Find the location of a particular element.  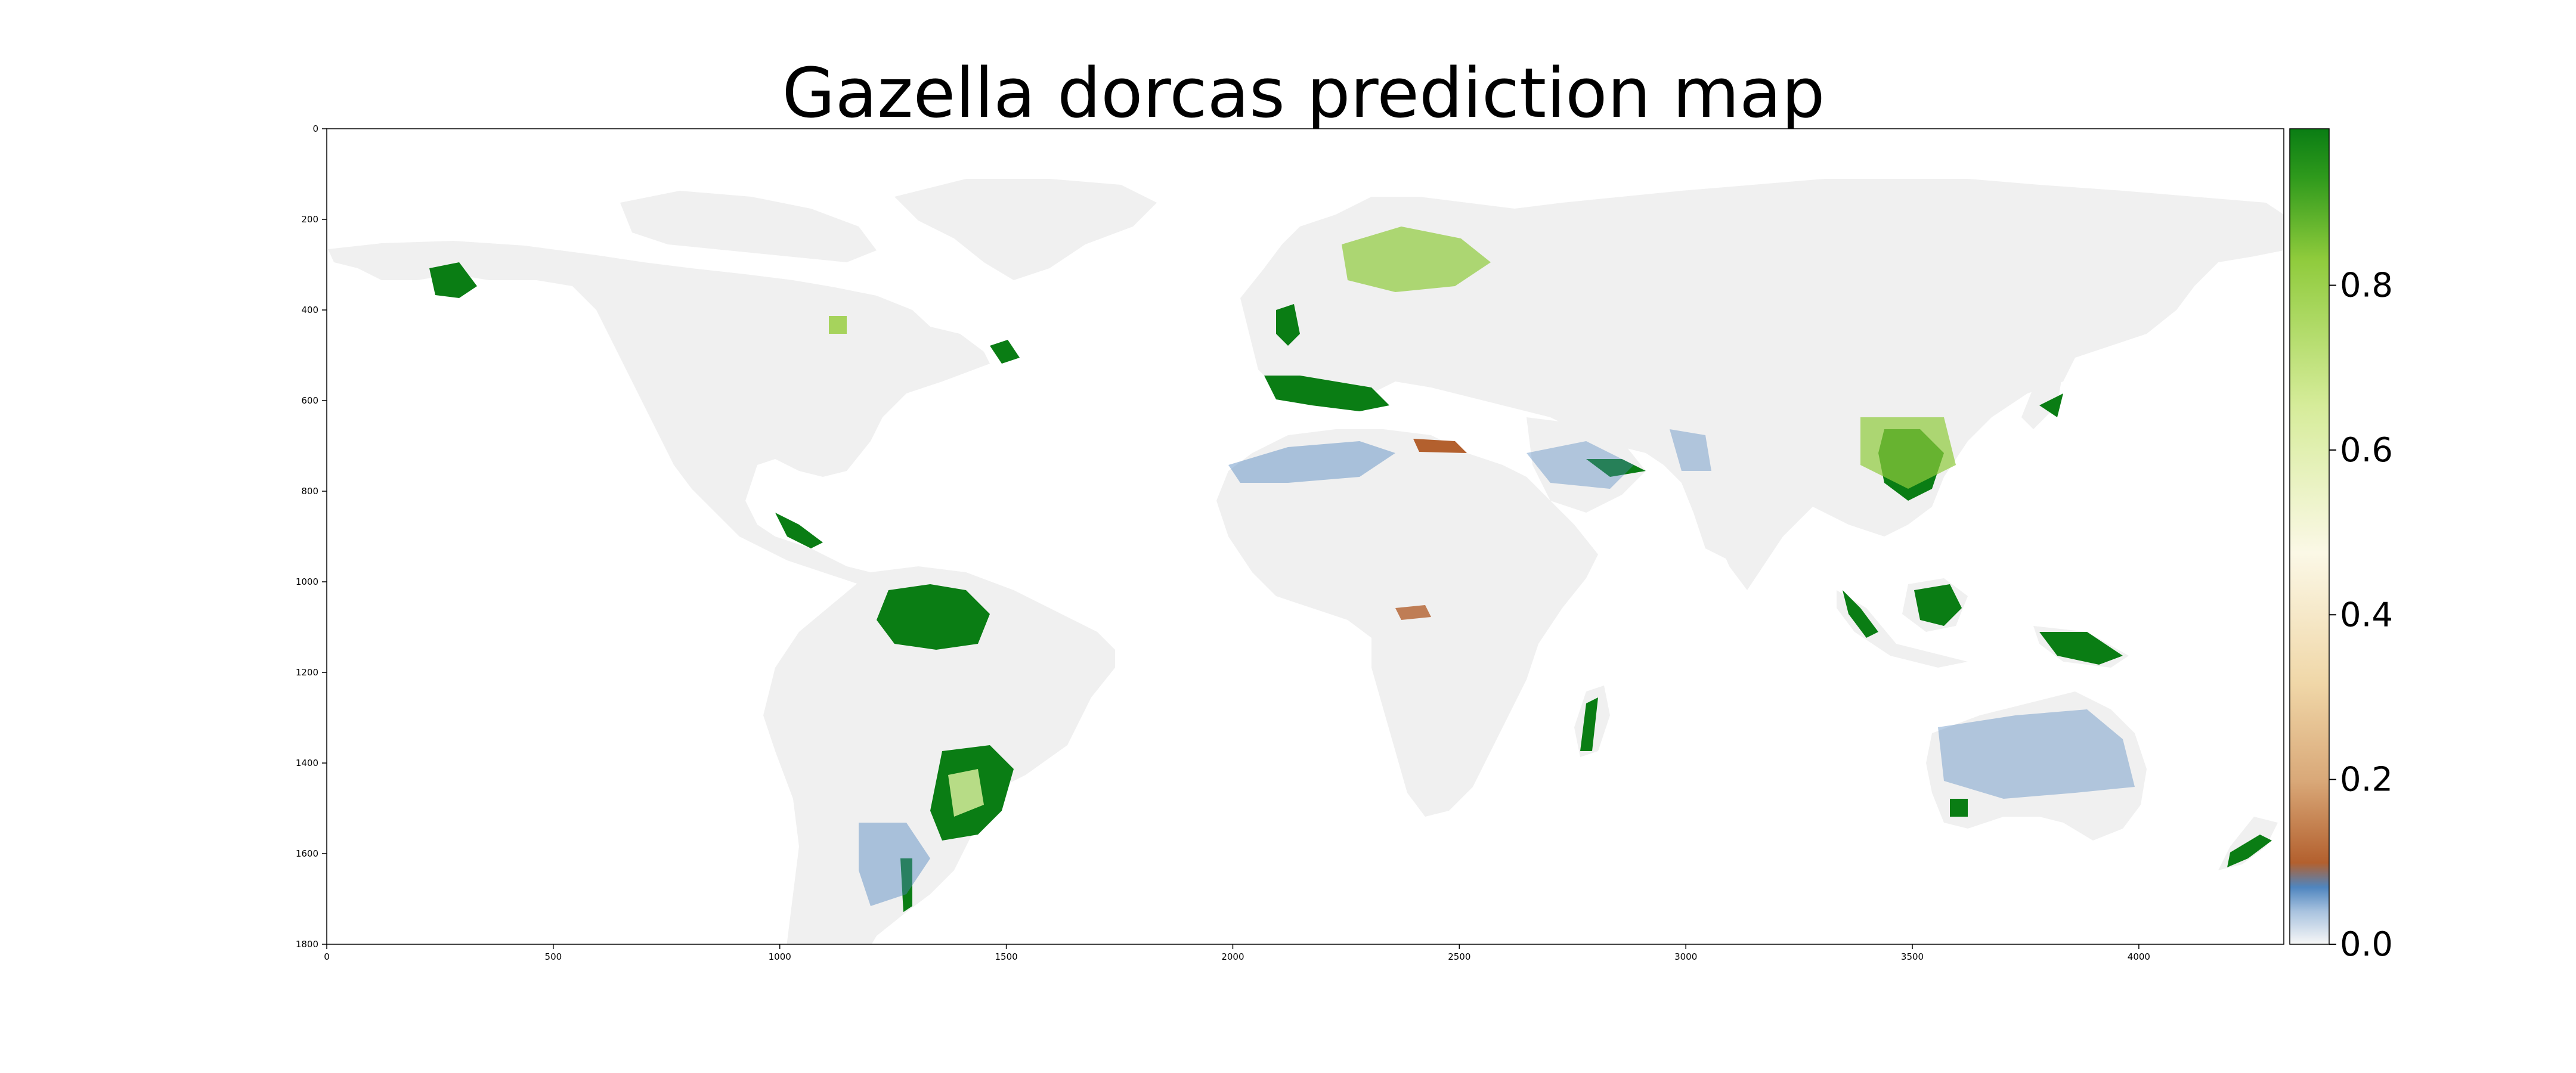

north-america-landmass is located at coordinates (659, 412).